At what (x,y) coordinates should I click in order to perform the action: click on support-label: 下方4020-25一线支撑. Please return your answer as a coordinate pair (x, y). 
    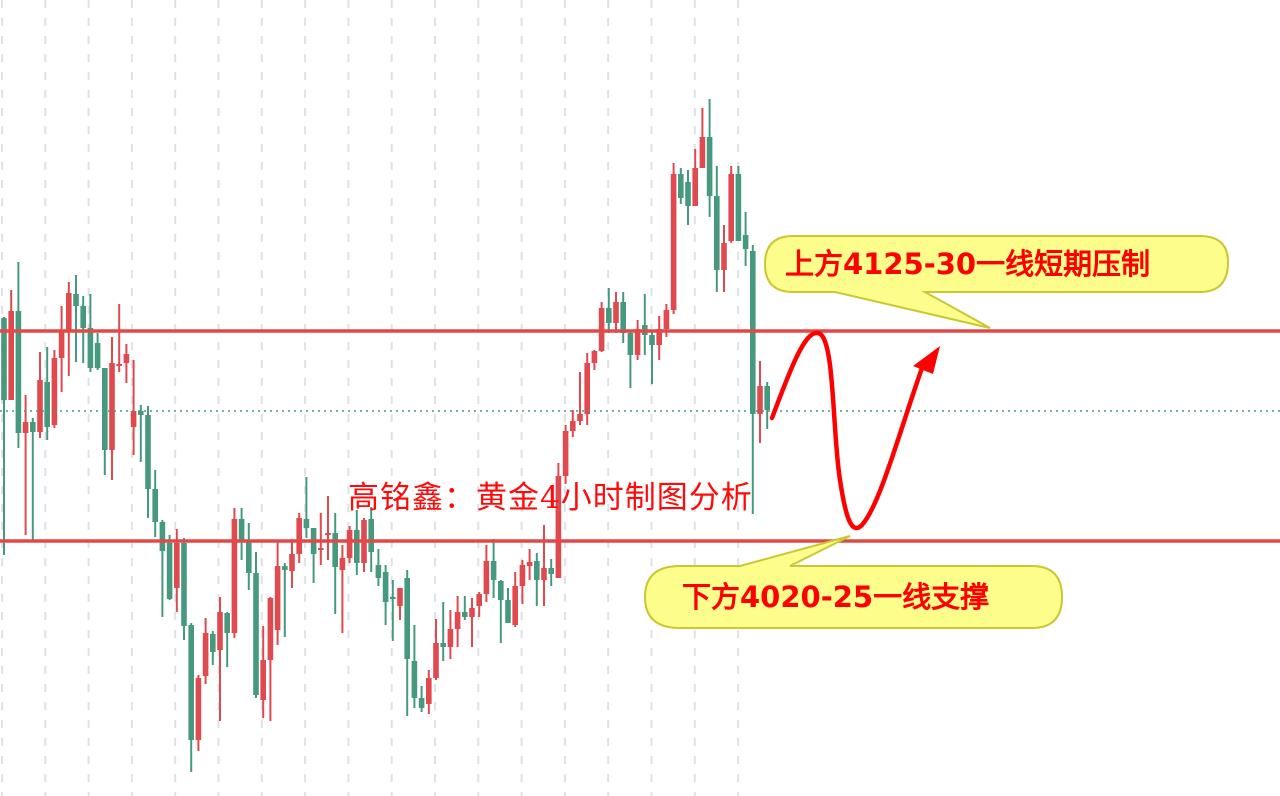
    Looking at the image, I should click on (835, 597).